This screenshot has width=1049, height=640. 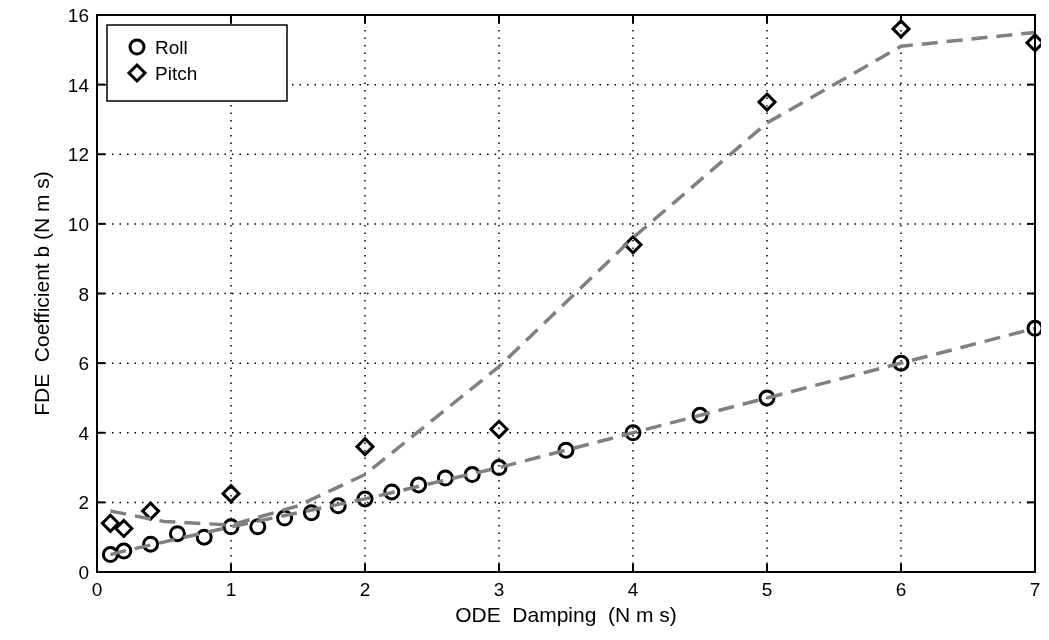 I want to click on y-tick-label: 12, so click(x=78, y=155).